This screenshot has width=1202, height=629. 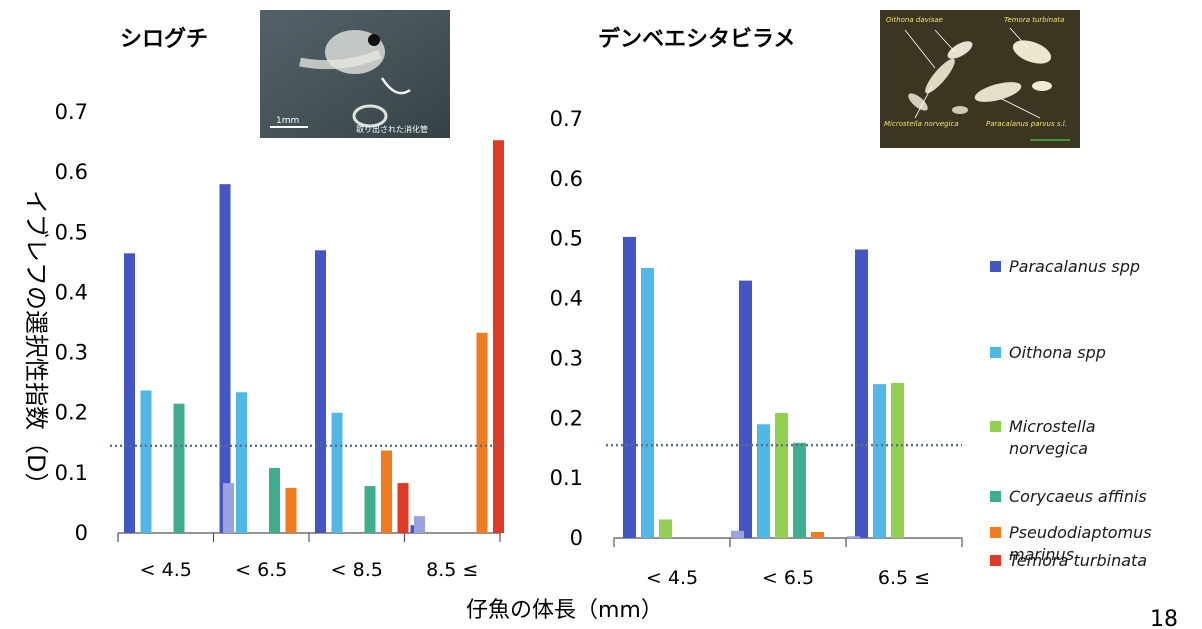 I want to click on legend-label: Oithona spp, so click(x=1057, y=352).